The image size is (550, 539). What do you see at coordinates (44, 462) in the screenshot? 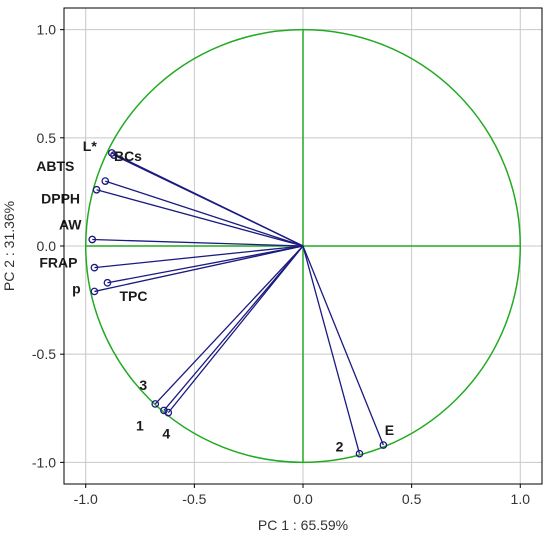
I see `y-tick-label: -1.0` at bounding box center [44, 462].